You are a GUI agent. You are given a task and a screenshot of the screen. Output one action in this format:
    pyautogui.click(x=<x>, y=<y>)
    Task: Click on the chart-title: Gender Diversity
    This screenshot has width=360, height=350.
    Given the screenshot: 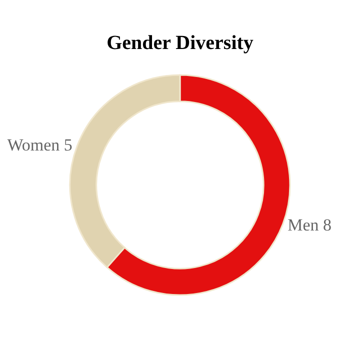 What is the action you would take?
    pyautogui.click(x=180, y=43)
    